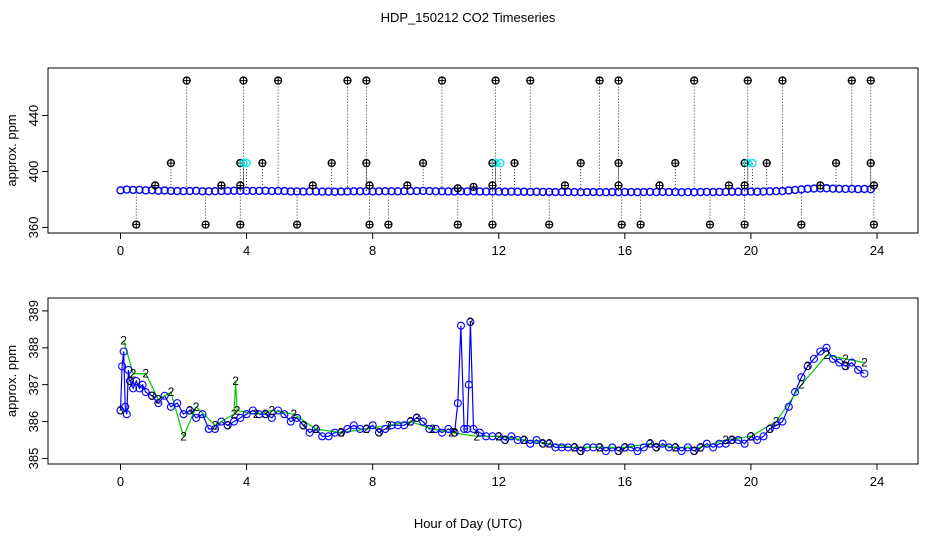 This screenshot has height=540, width=936. I want to click on x-tick-label: 24, so click(877, 250).